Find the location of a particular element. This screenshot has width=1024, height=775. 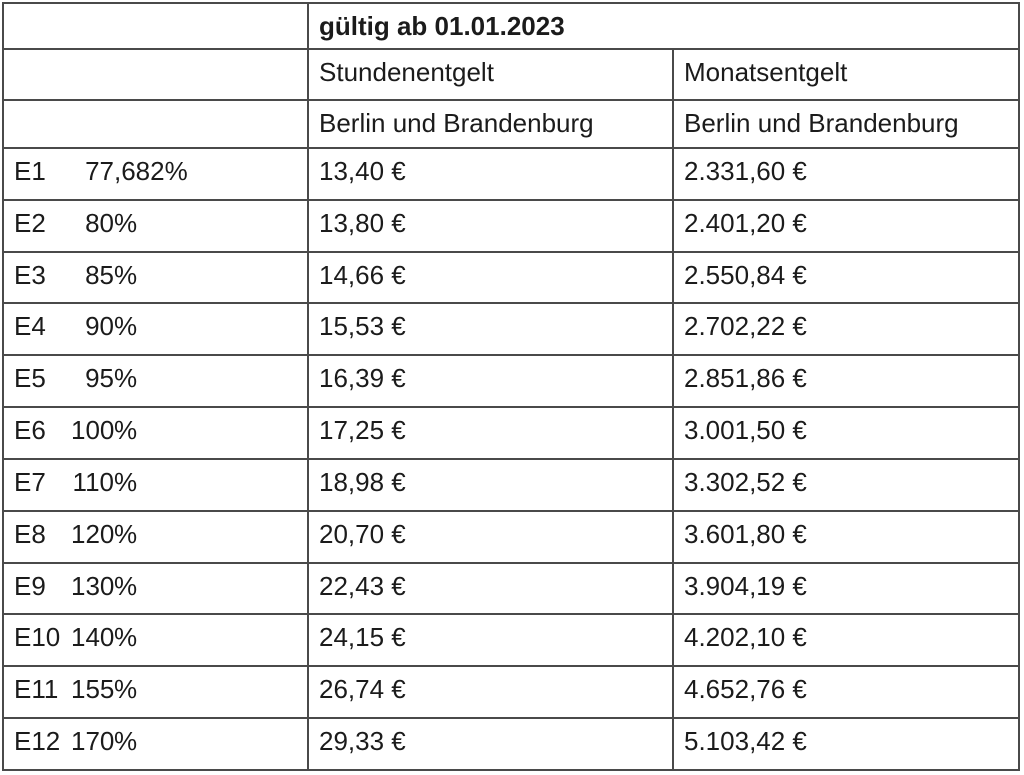

grade-cell: E2 80% is located at coordinates (155, 225).